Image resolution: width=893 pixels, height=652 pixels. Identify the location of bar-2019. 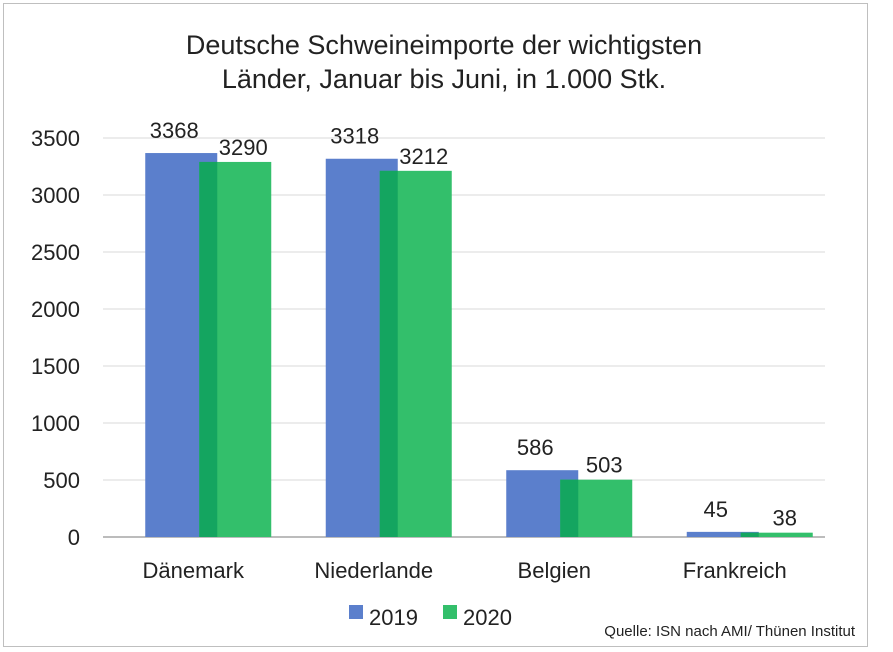
(722, 534).